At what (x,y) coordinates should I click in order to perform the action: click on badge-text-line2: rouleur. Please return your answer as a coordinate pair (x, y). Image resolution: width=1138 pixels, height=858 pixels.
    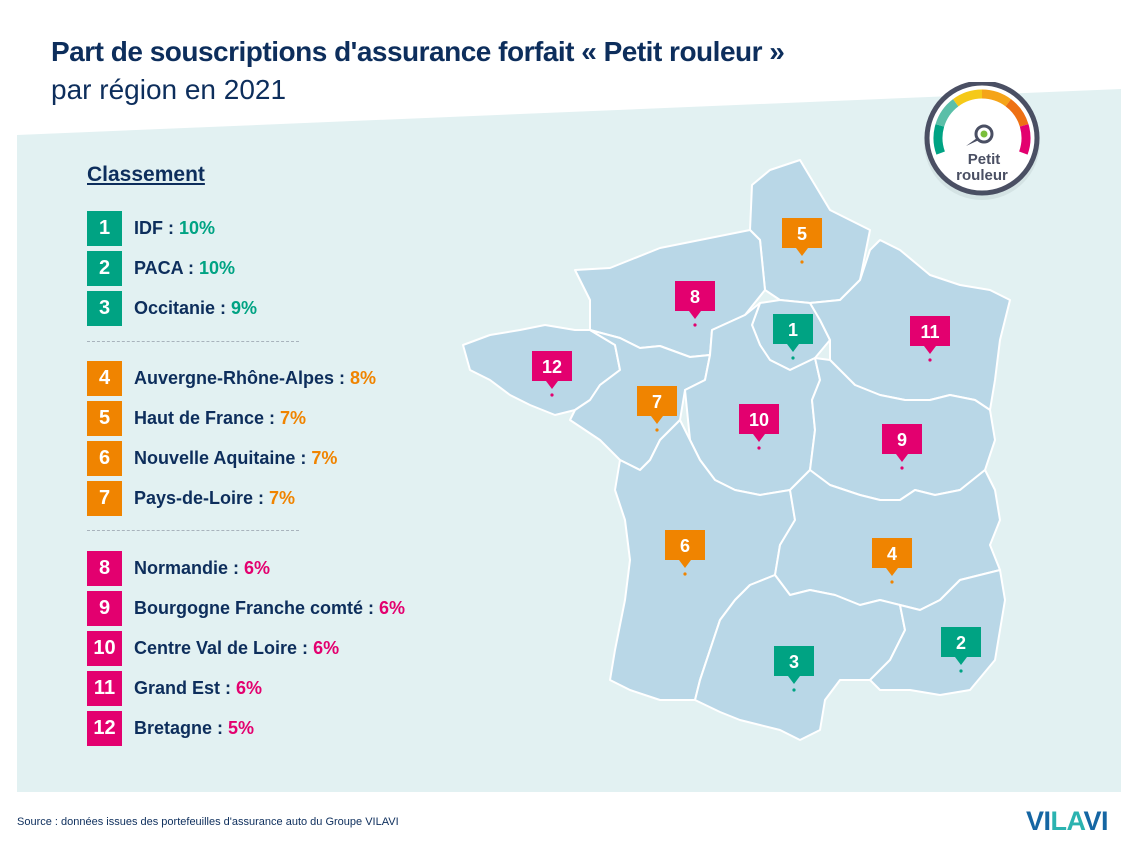
    Looking at the image, I should click on (982, 175).